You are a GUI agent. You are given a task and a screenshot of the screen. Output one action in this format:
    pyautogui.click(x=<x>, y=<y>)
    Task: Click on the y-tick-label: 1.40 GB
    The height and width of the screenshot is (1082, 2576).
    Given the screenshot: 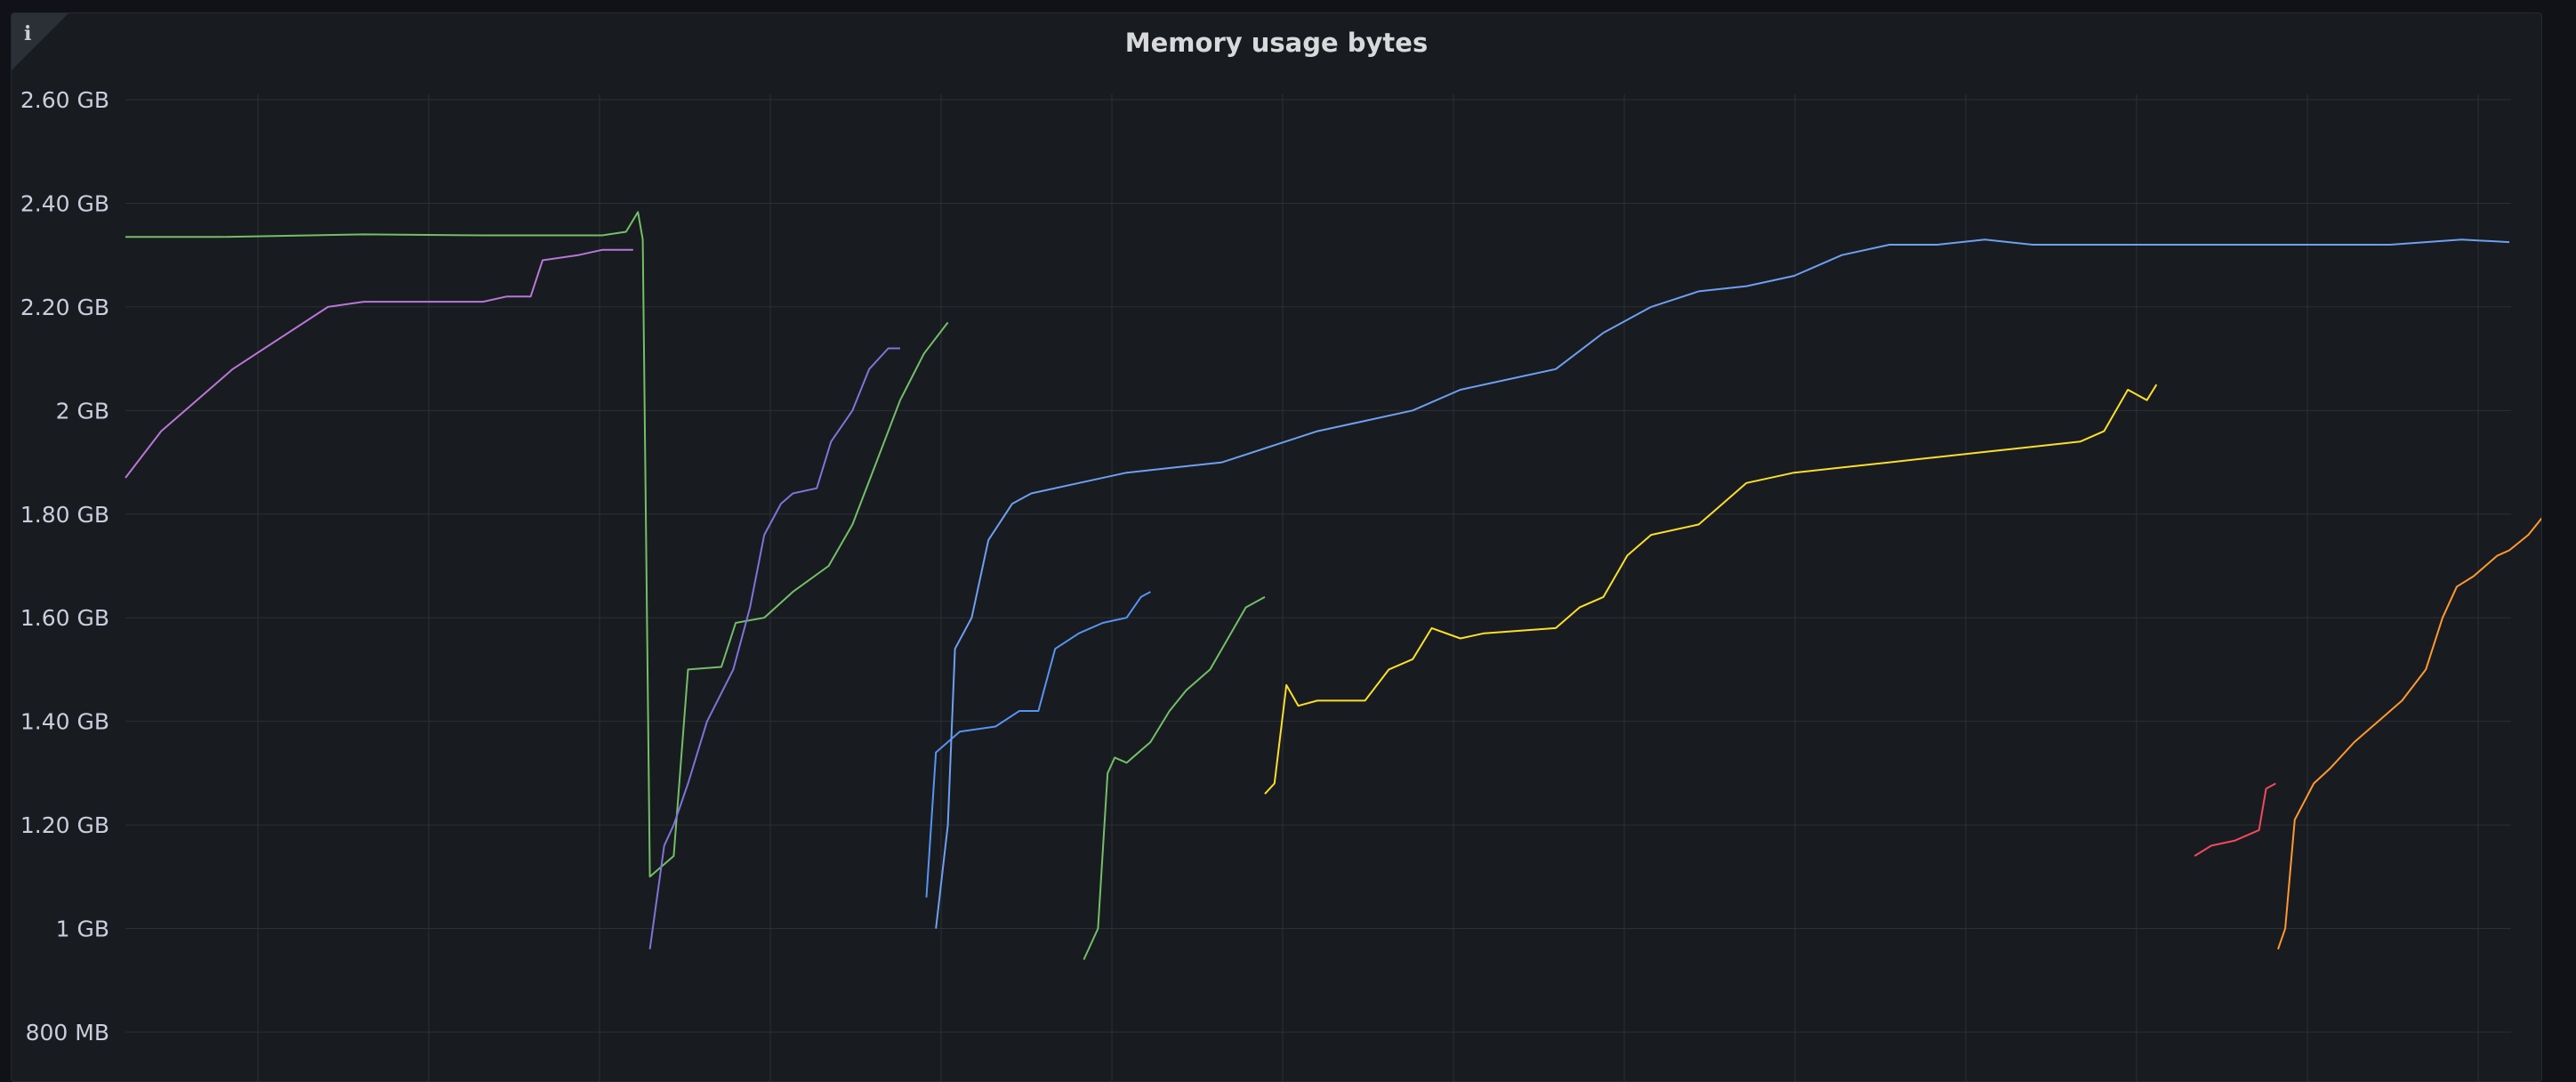 What is the action you would take?
    pyautogui.click(x=64, y=722)
    